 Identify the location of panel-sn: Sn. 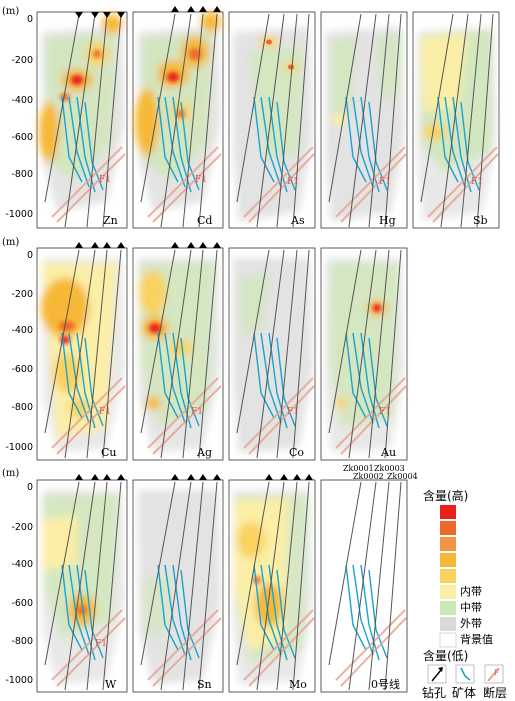
(178, 583).